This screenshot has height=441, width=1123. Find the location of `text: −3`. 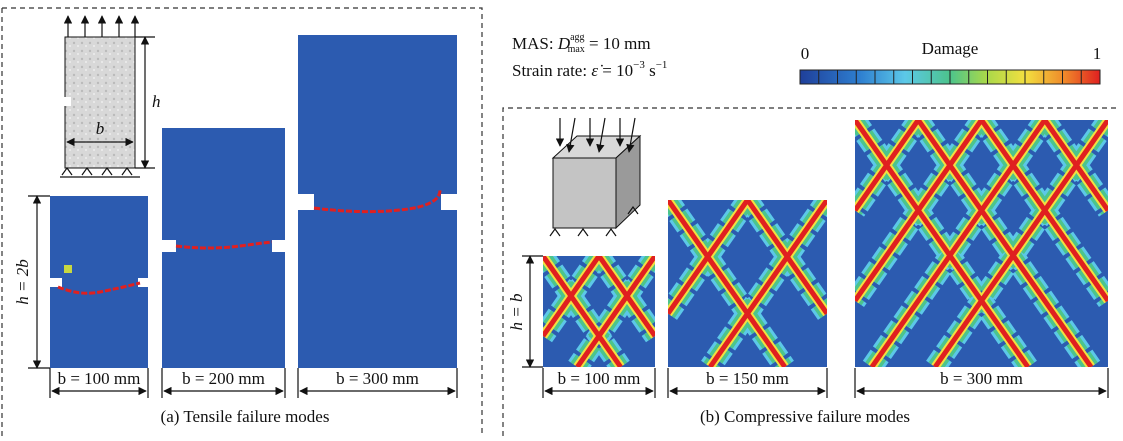

text: −3 is located at coordinates (639, 65).